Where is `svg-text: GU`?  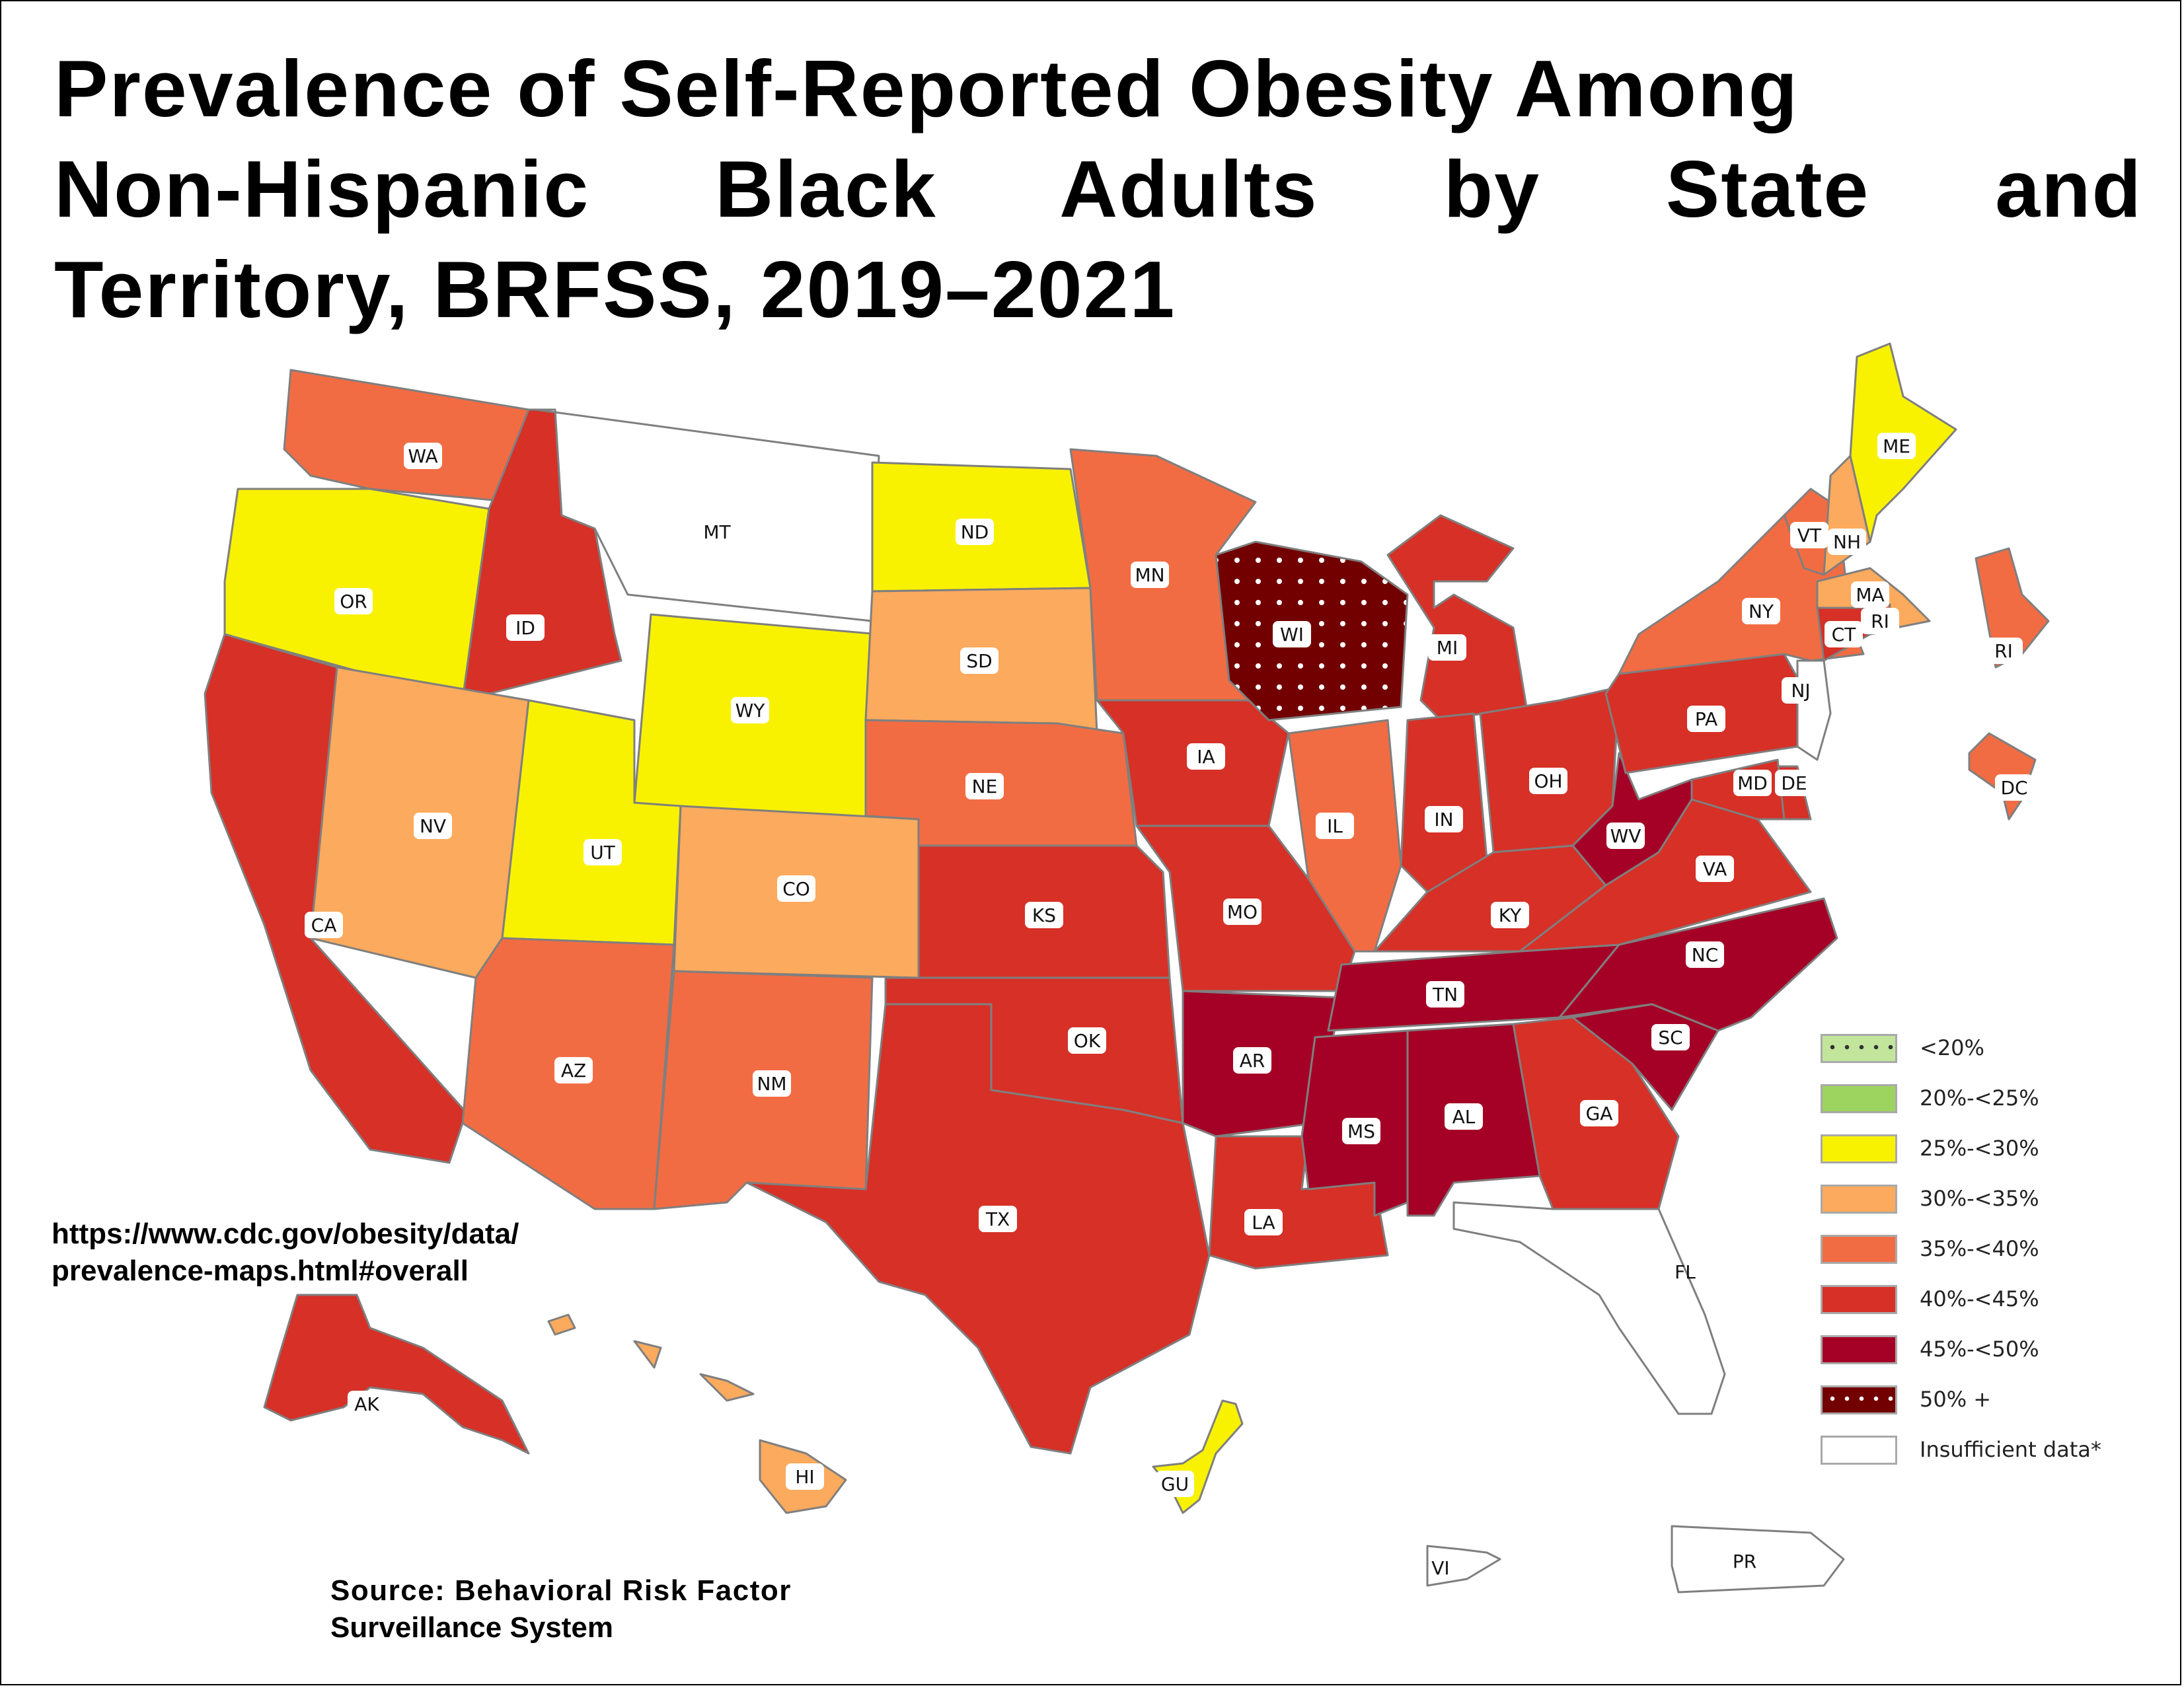 svg-text: GU is located at coordinates (1175, 1484).